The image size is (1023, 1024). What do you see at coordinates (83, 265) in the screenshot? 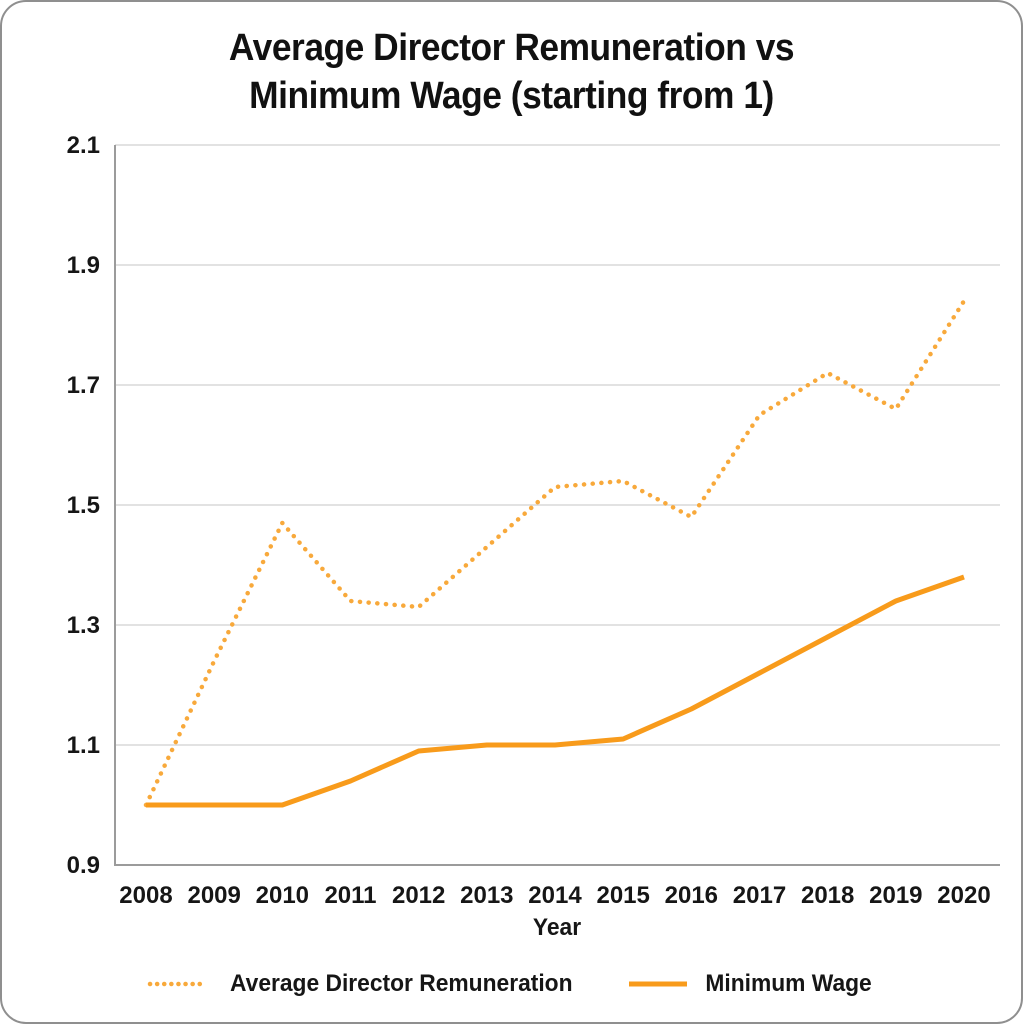
I see `y-tick-label: 1.9` at bounding box center [83, 265].